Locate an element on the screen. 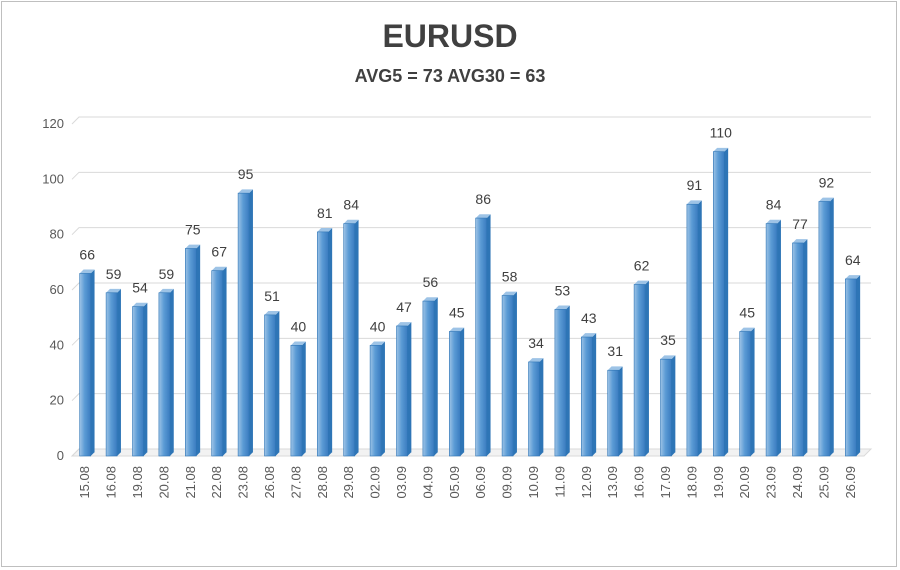 The width and height of the screenshot is (900, 570). x-tick-label: 12.09 is located at coordinates (586, 482).